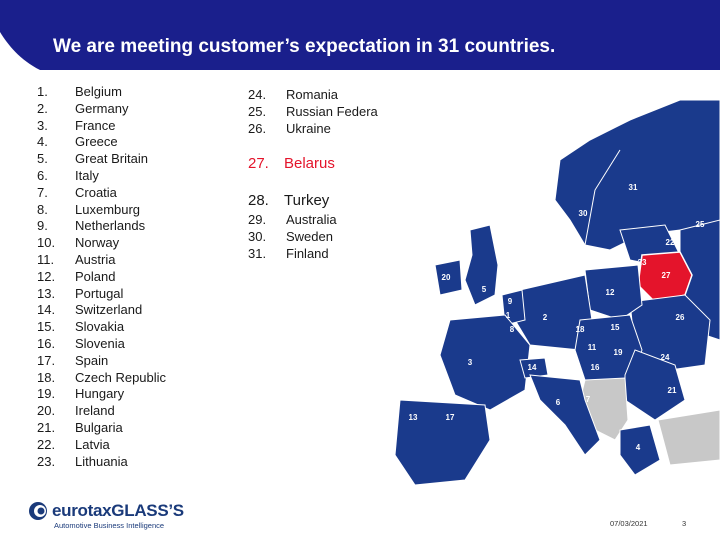 This screenshot has height=540, width=720. What do you see at coordinates (684, 523) in the screenshot?
I see `page-number: 3` at bounding box center [684, 523].